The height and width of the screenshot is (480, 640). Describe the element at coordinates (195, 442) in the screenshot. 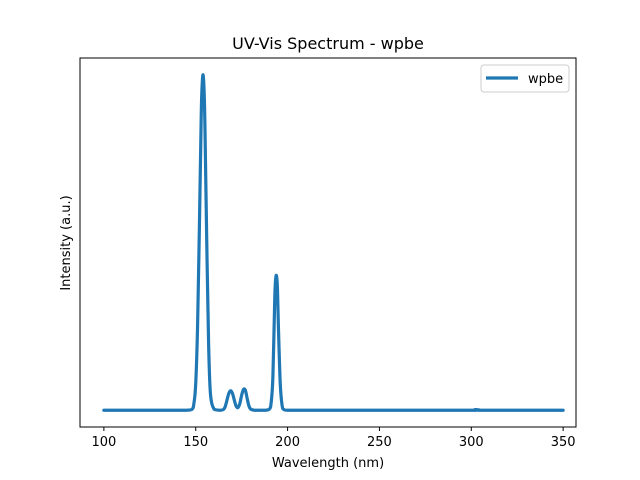

I see `x-tick-label: 150` at that location.